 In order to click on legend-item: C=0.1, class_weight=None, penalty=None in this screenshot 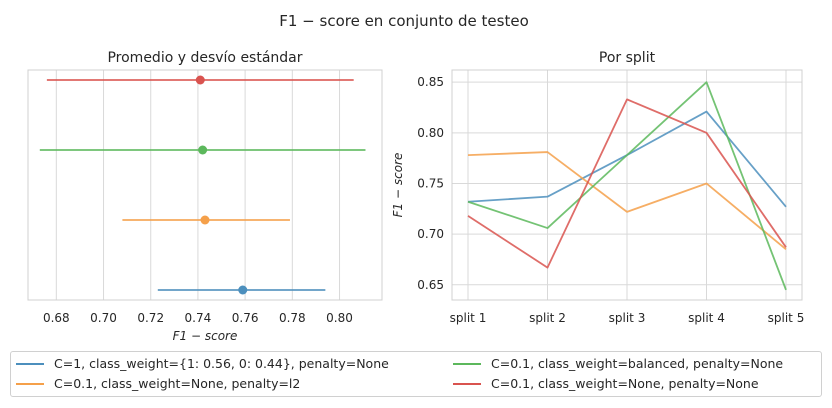, I will do `click(606, 383)`.